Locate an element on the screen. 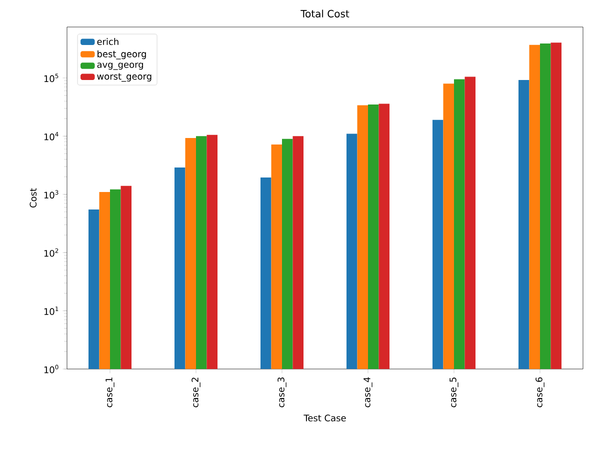  y-tick-label: 10$^{1}$ is located at coordinates (51, 310).